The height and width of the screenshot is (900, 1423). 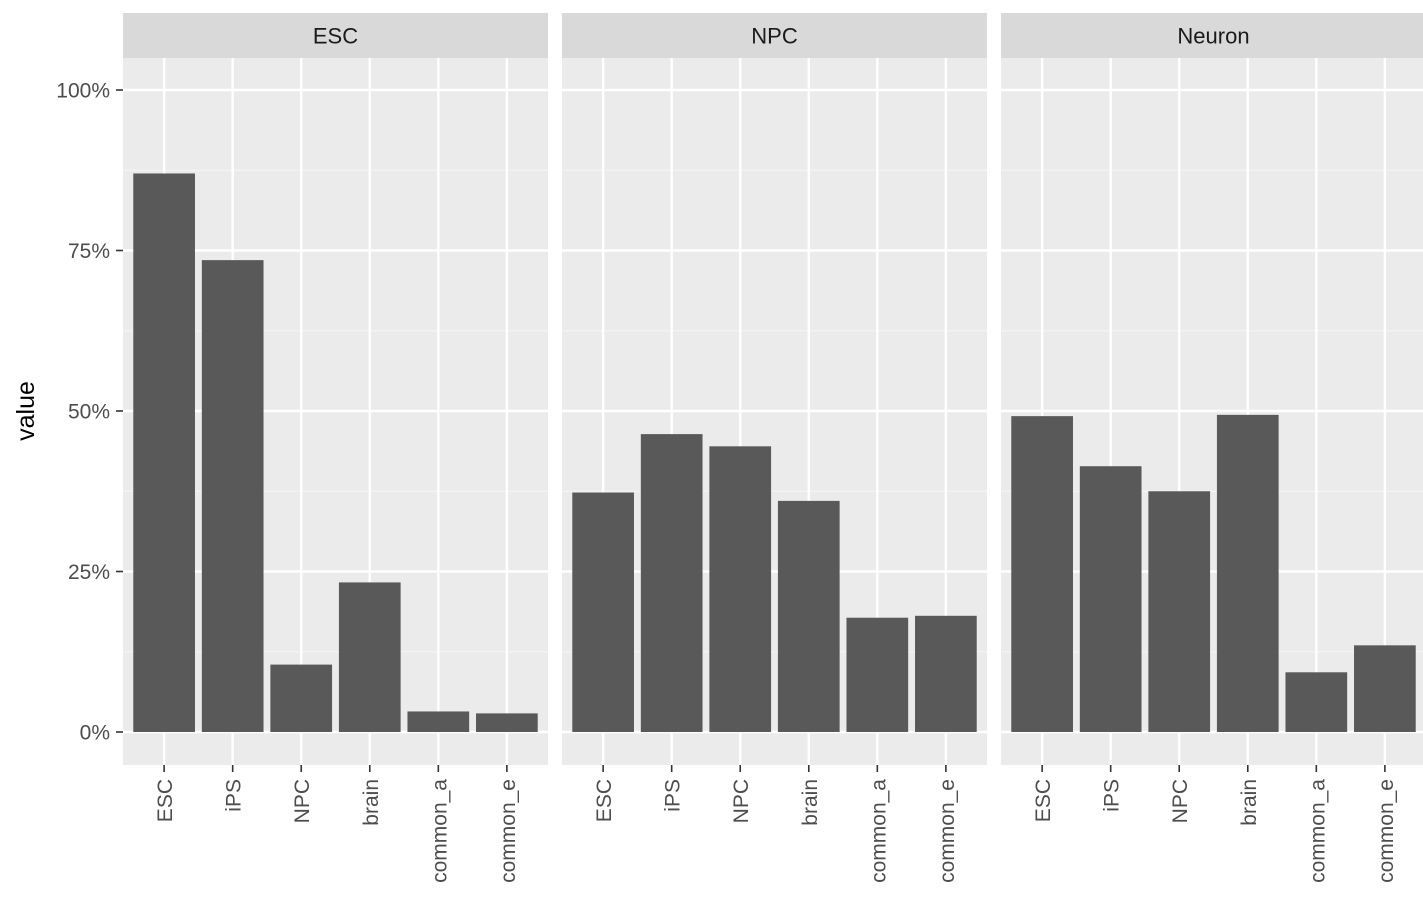 What do you see at coordinates (89, 572) in the screenshot?
I see `y-tick-label: 25%` at bounding box center [89, 572].